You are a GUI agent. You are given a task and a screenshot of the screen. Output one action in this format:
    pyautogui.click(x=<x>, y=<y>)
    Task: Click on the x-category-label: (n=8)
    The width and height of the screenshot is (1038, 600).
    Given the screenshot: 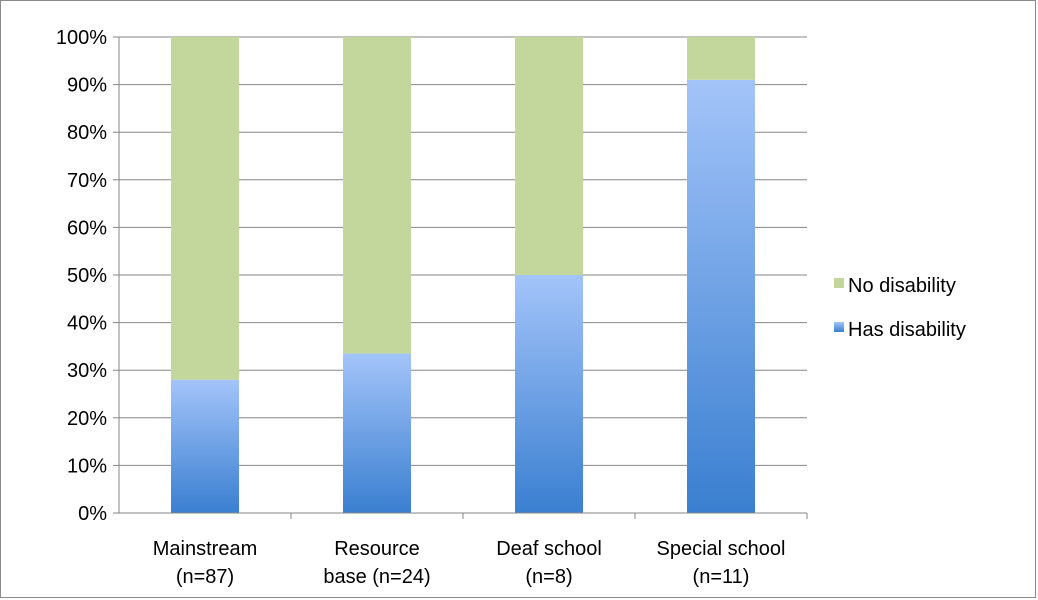 What is the action you would take?
    pyautogui.click(x=548, y=577)
    